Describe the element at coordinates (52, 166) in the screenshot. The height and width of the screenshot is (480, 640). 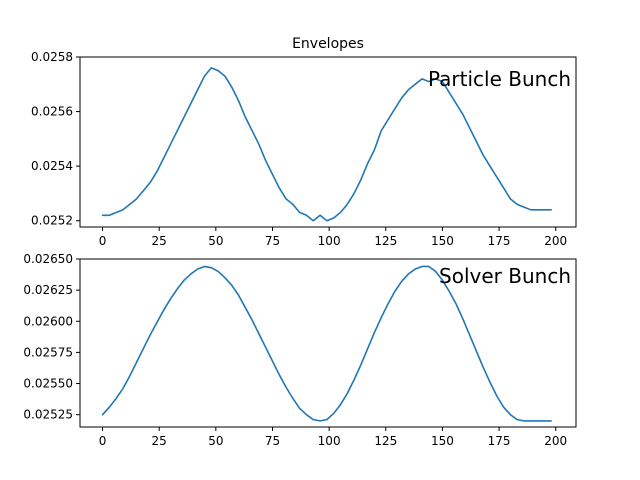
I see `y-tick-label: 0.0254` at that location.